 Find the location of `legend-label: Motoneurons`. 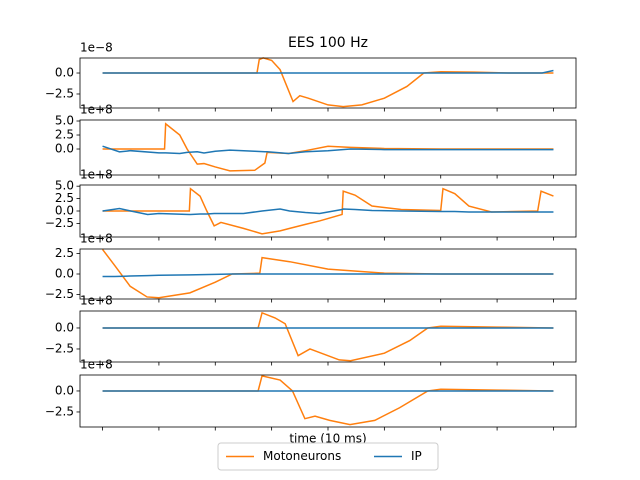

legend-label: Motoneurons is located at coordinates (302, 456).